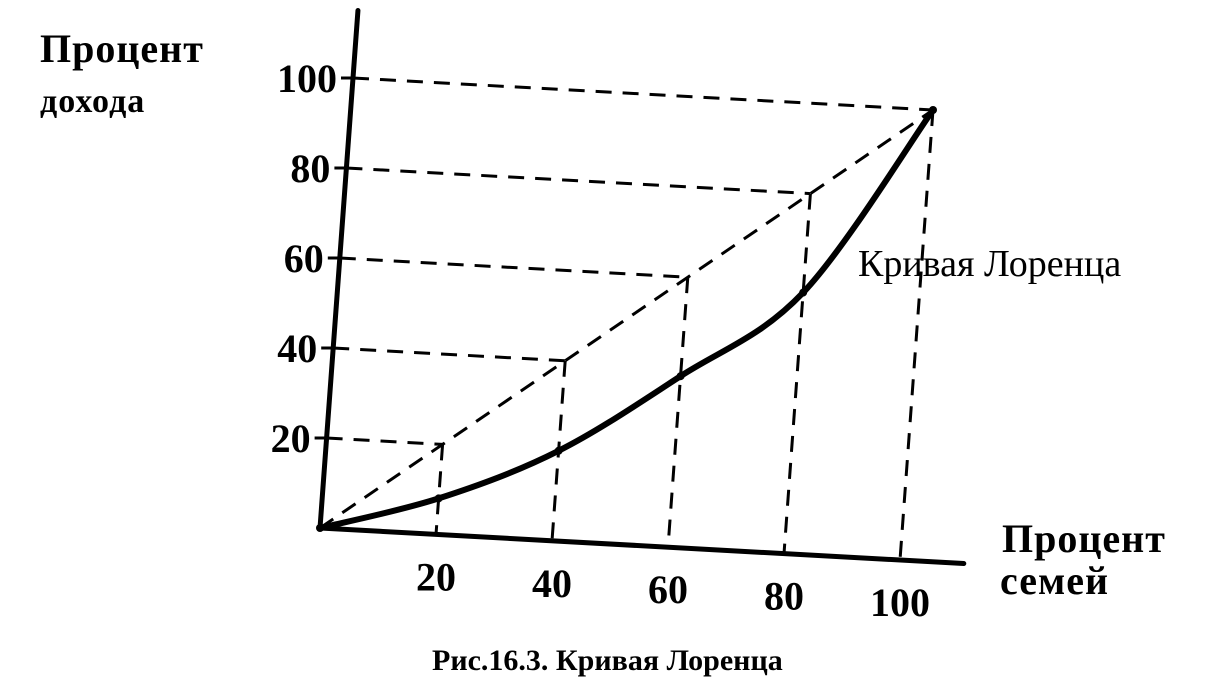  Describe the element at coordinates (436, 576) in the screenshot. I see `x-tick-label-20: 20` at that location.